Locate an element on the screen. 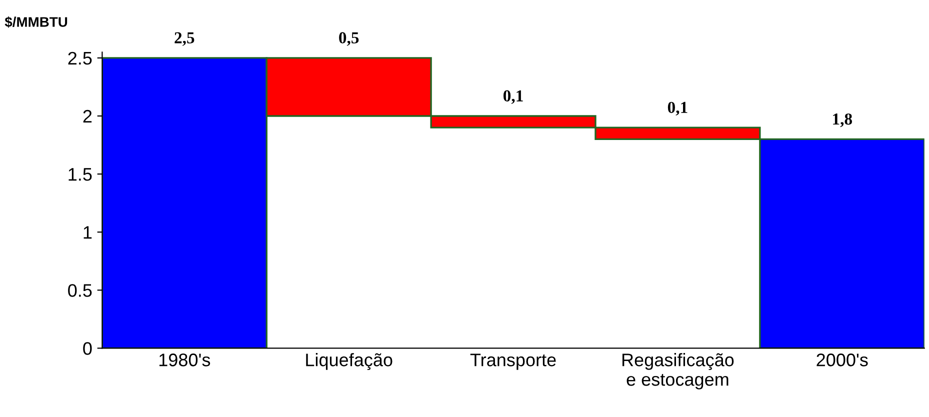 The height and width of the screenshot is (417, 929). y-axis-title: $/MMBTU is located at coordinates (36, 22).